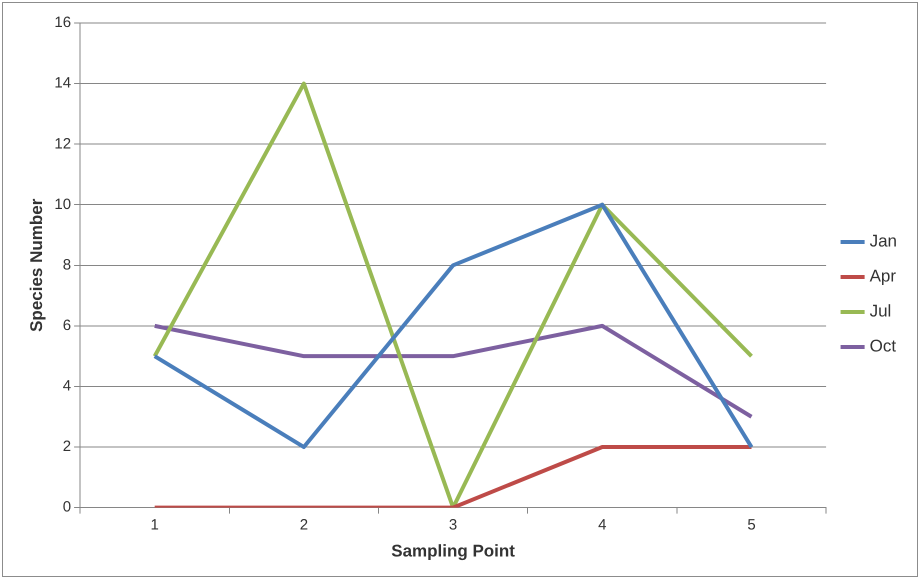 The image size is (922, 581). What do you see at coordinates (453, 550) in the screenshot?
I see `x-axis-title: Sampling Point` at bounding box center [453, 550].